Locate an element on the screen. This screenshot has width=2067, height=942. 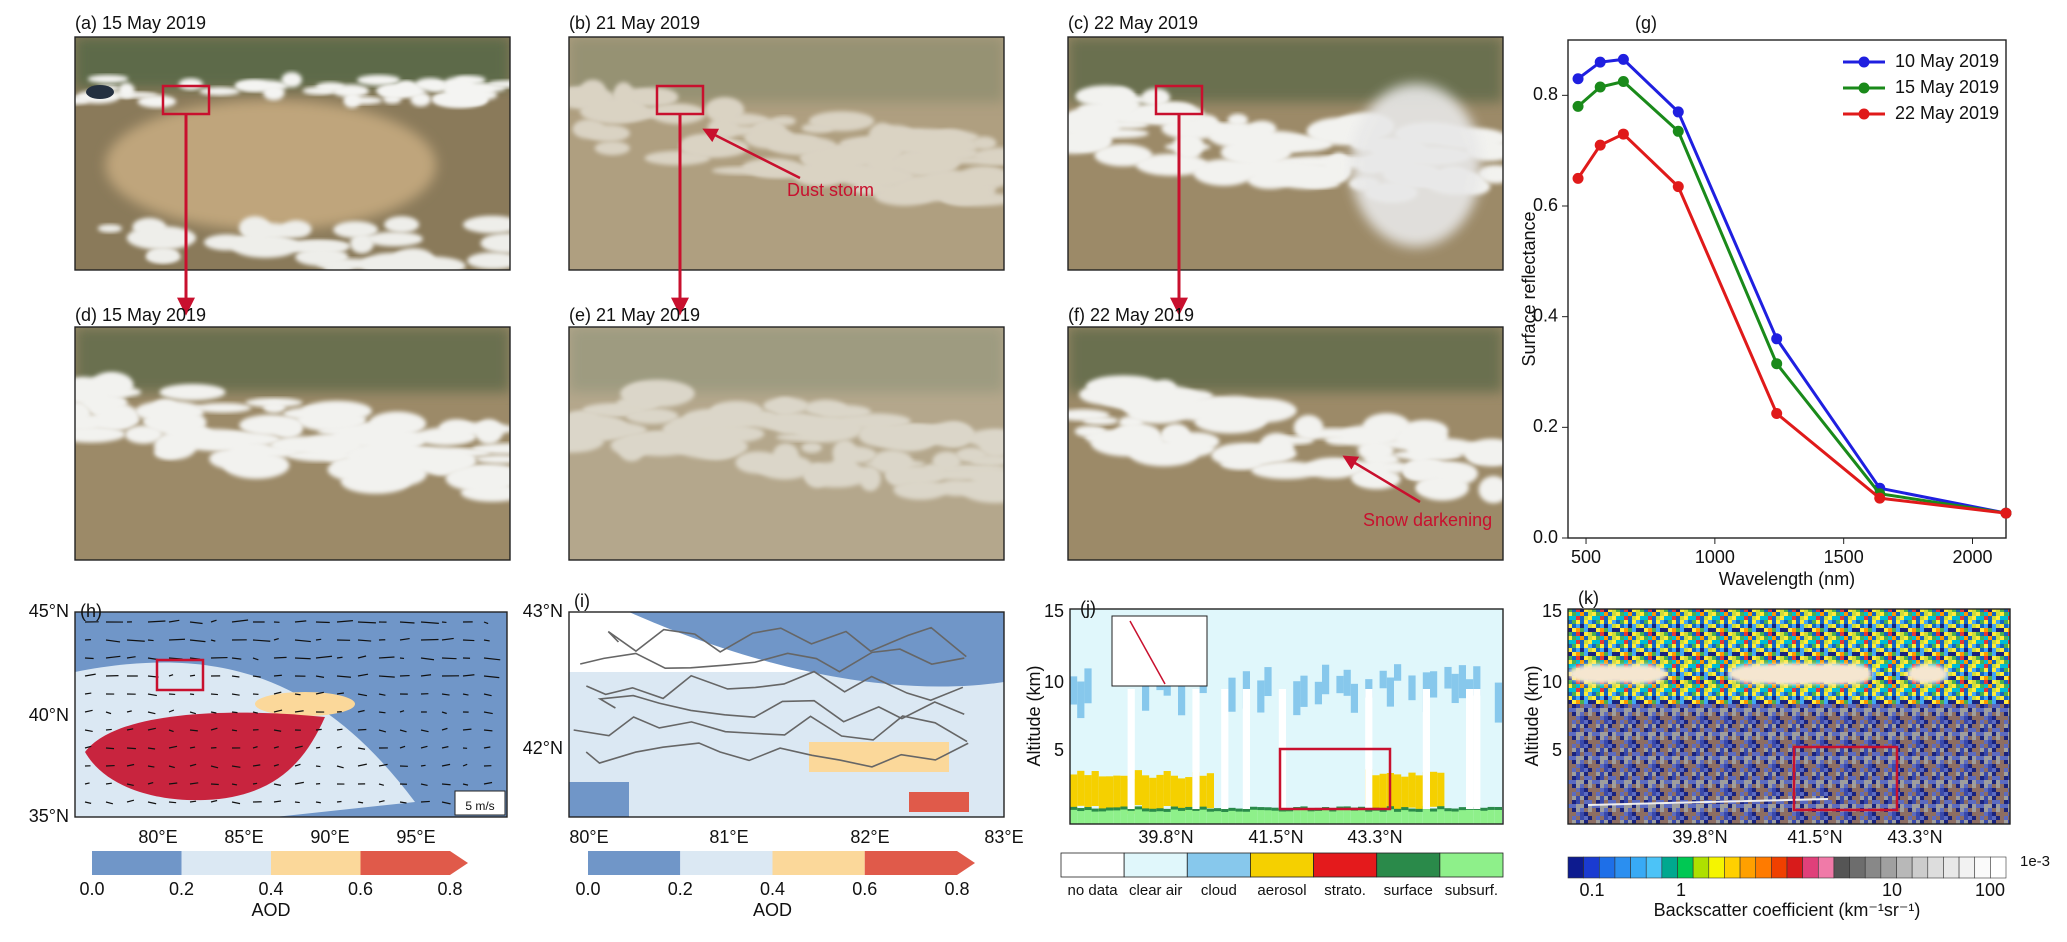
aod-mid is located at coordinates (879, 757).